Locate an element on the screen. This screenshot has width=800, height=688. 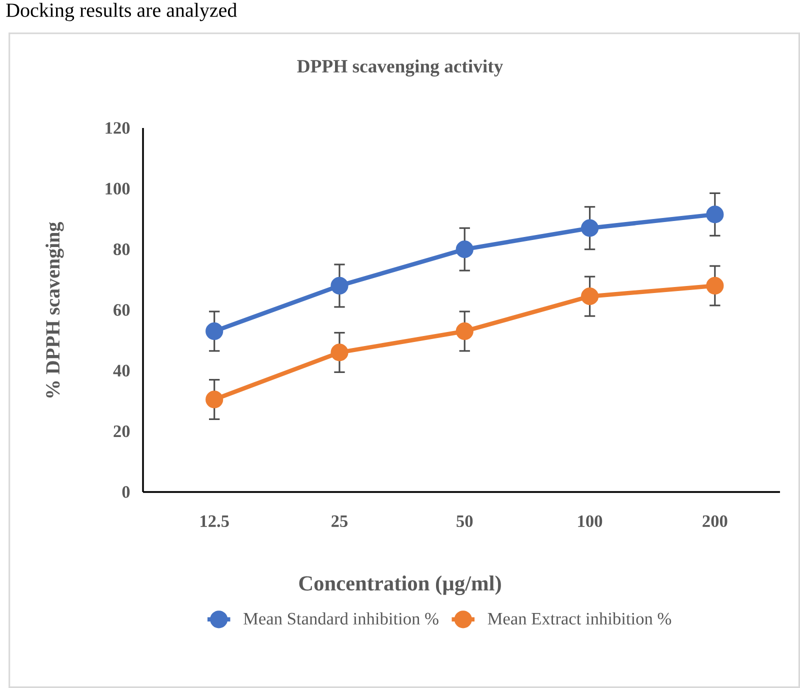
y-axis-title: % DPPH scavenging is located at coordinates (55, 310).